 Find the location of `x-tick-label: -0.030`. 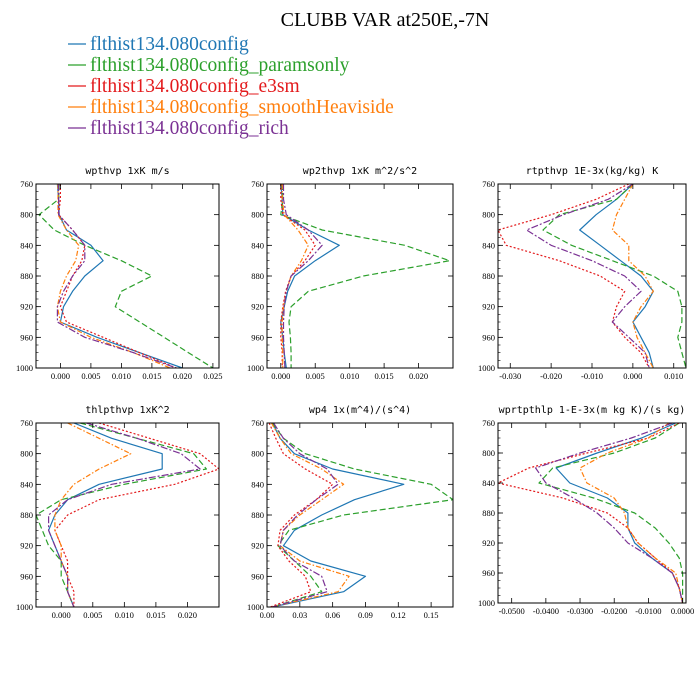

x-tick-label: -0.030 is located at coordinates (510, 376).